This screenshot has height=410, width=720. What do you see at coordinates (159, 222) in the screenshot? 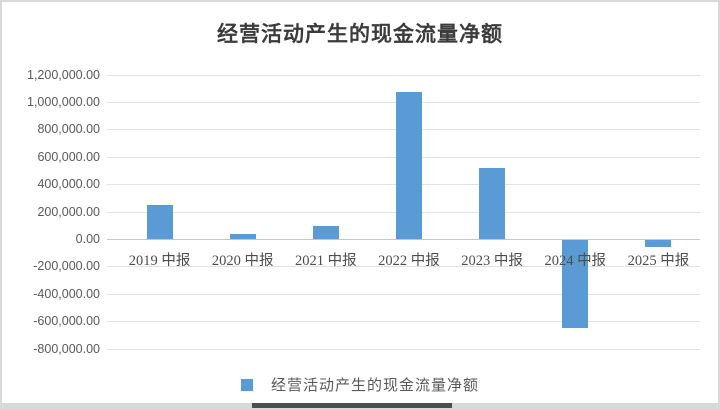
I see `bar-2019中报` at bounding box center [159, 222].